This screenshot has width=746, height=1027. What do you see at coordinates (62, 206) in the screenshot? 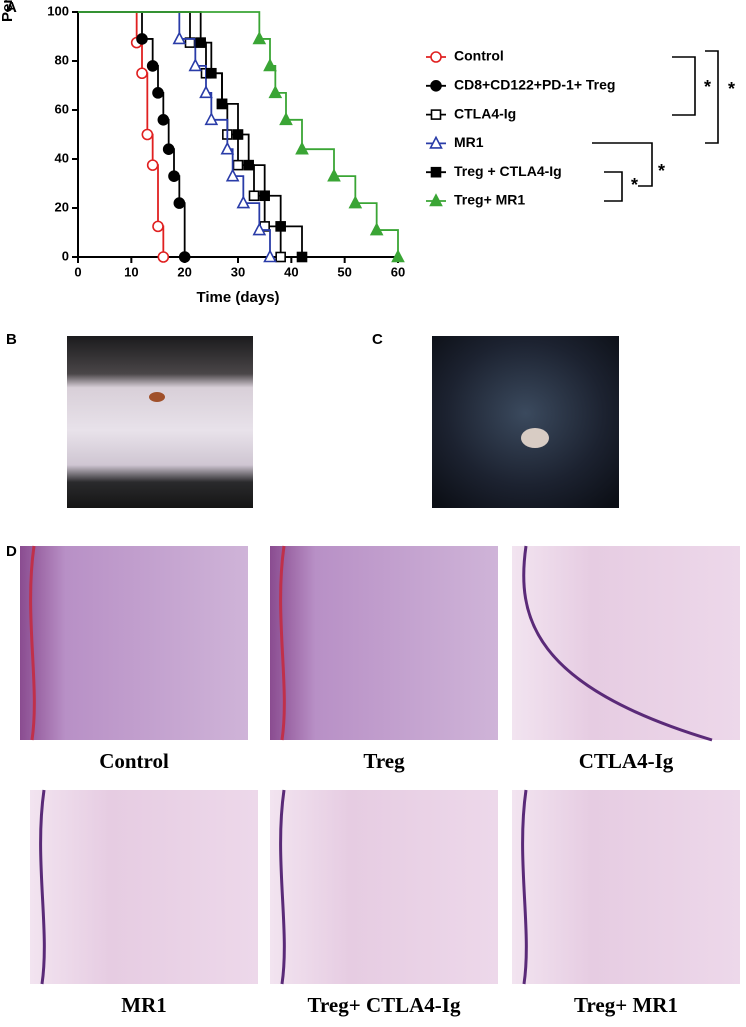
I see `y-tick-label: 20` at bounding box center [62, 206].